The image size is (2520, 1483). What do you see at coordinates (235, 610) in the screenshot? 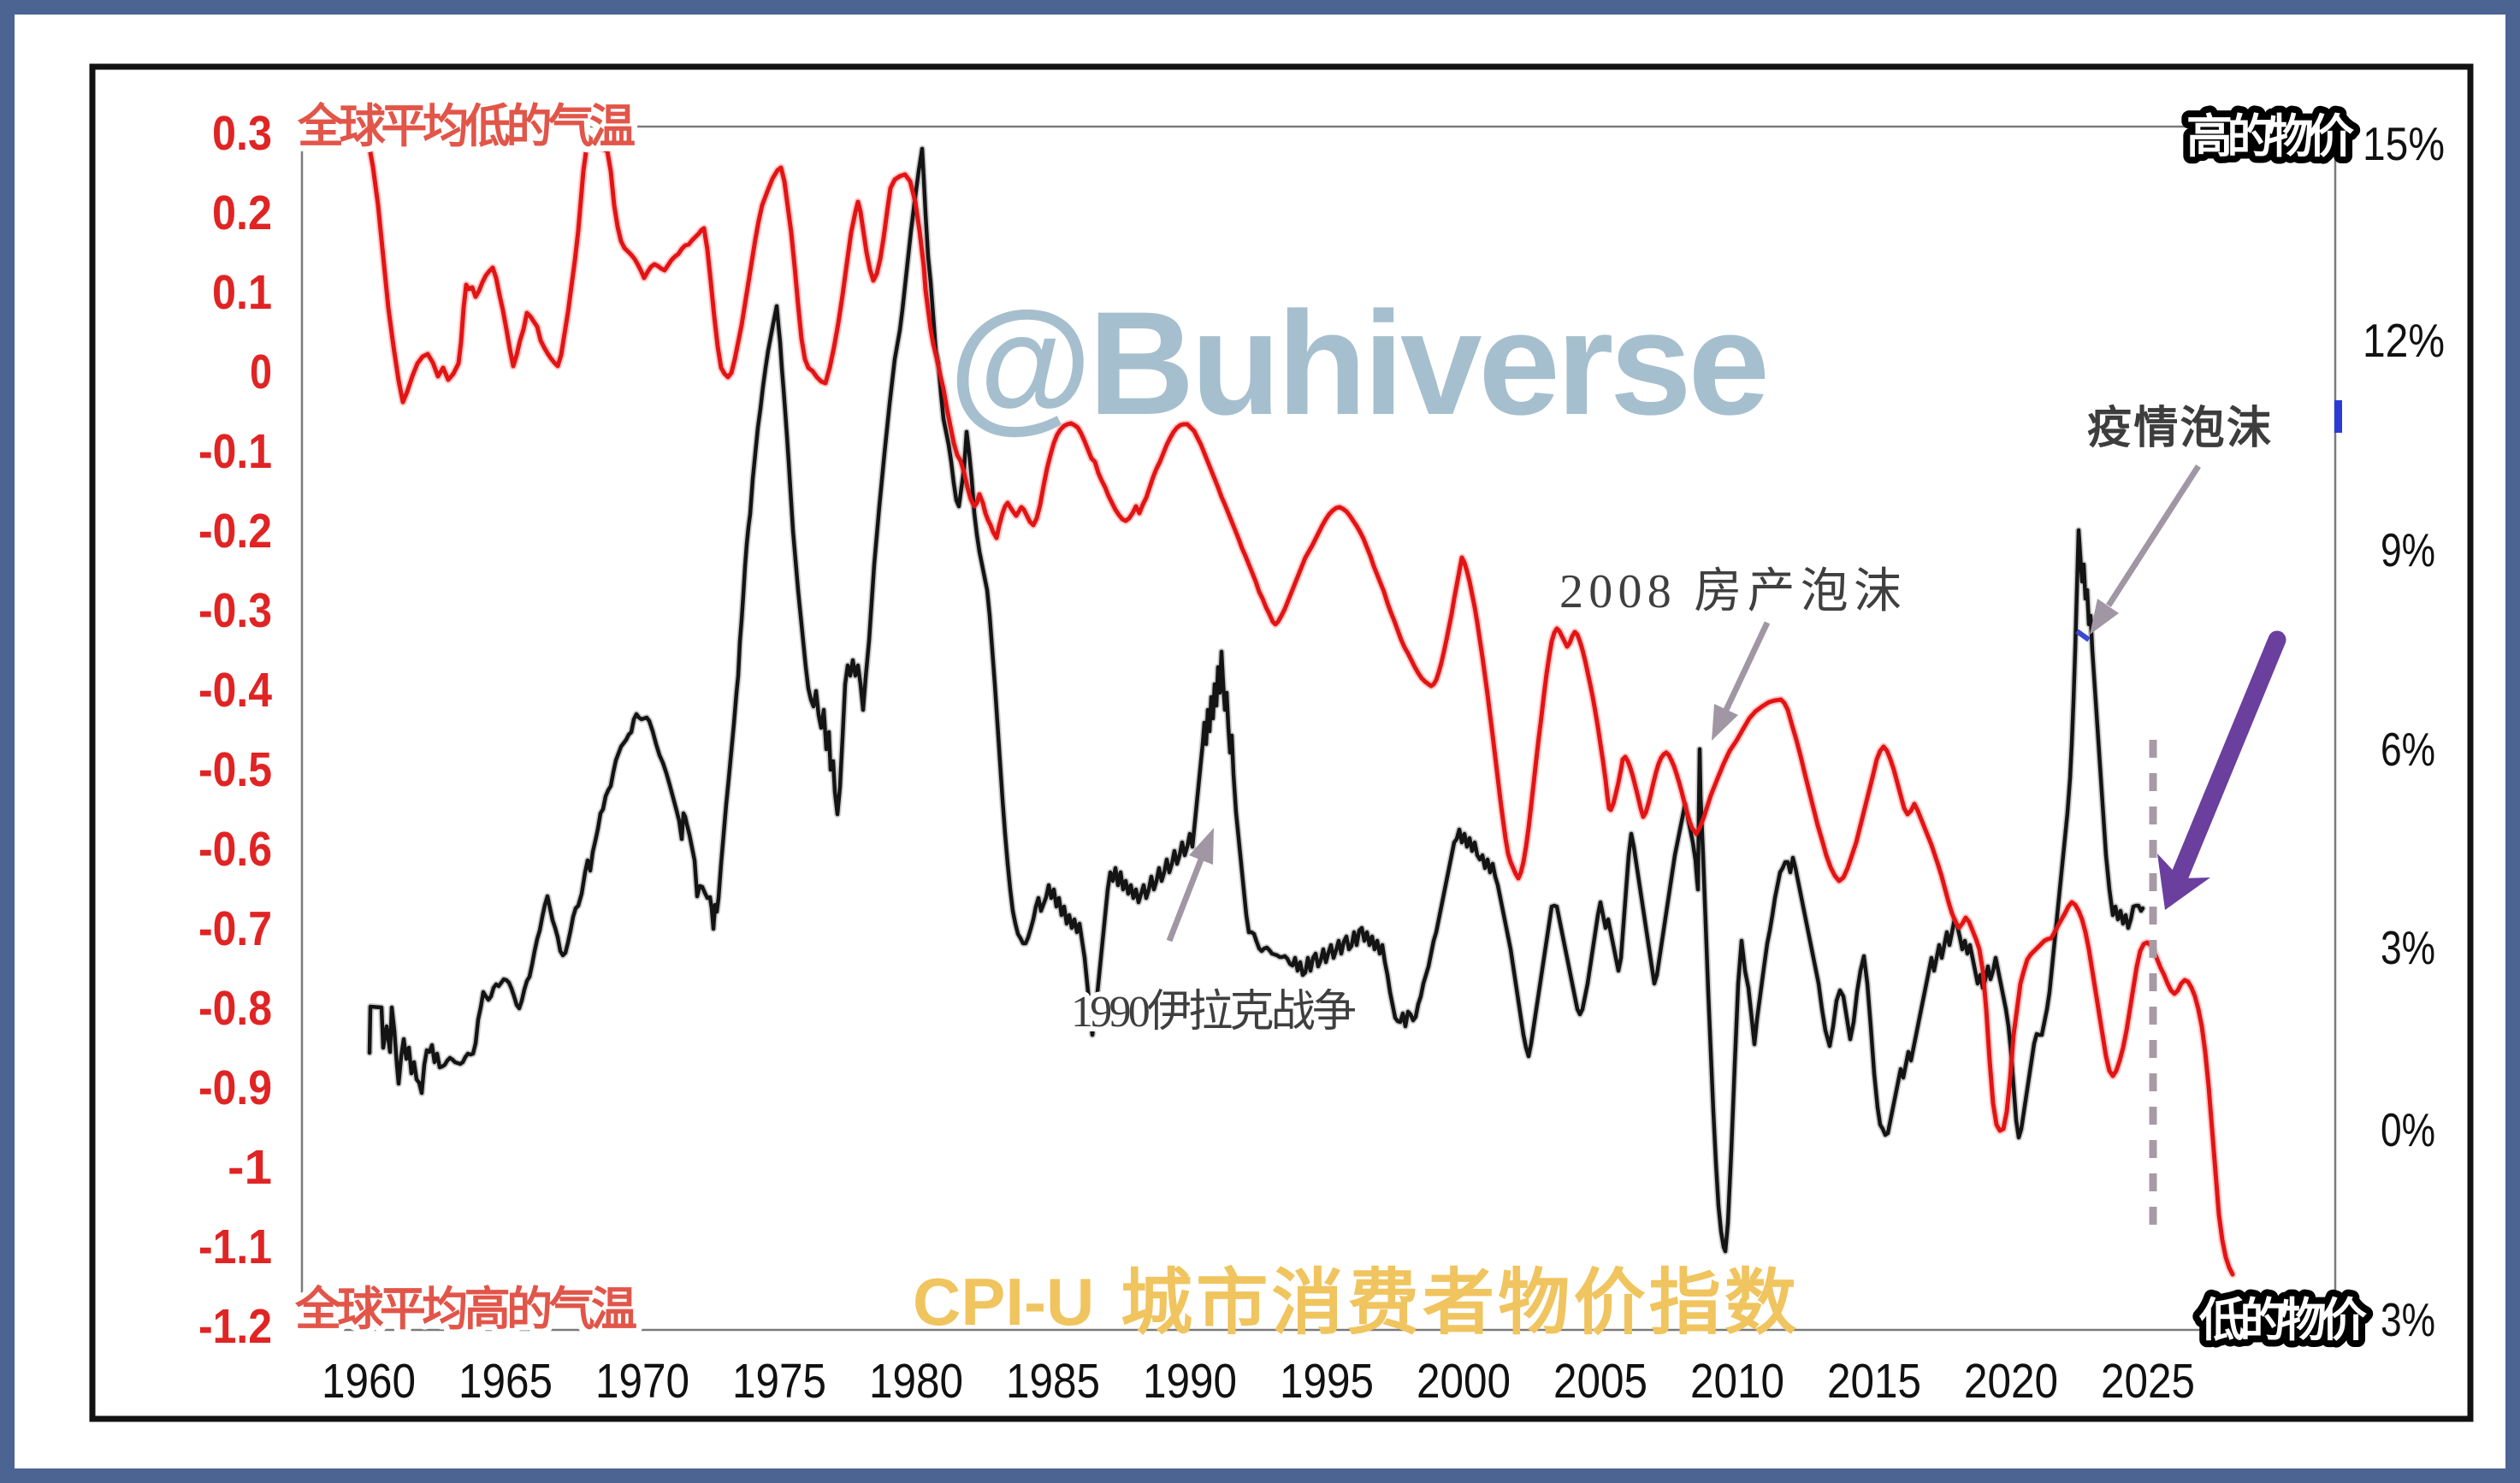
I see `svg-text: -0.3` at bounding box center [235, 610].